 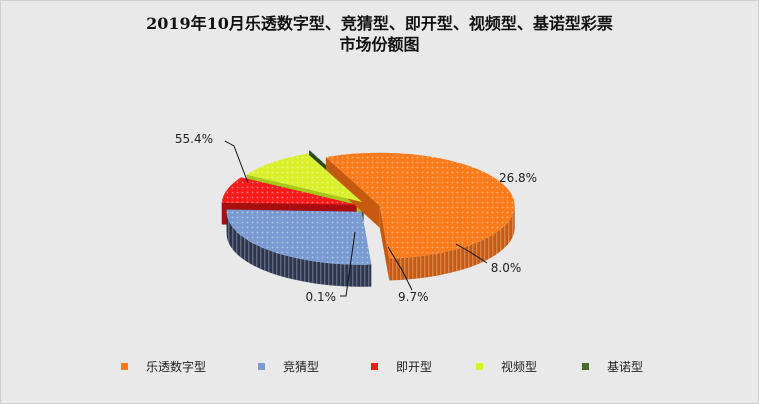 I want to click on legend-item-3: 视频型, so click(x=506, y=366).